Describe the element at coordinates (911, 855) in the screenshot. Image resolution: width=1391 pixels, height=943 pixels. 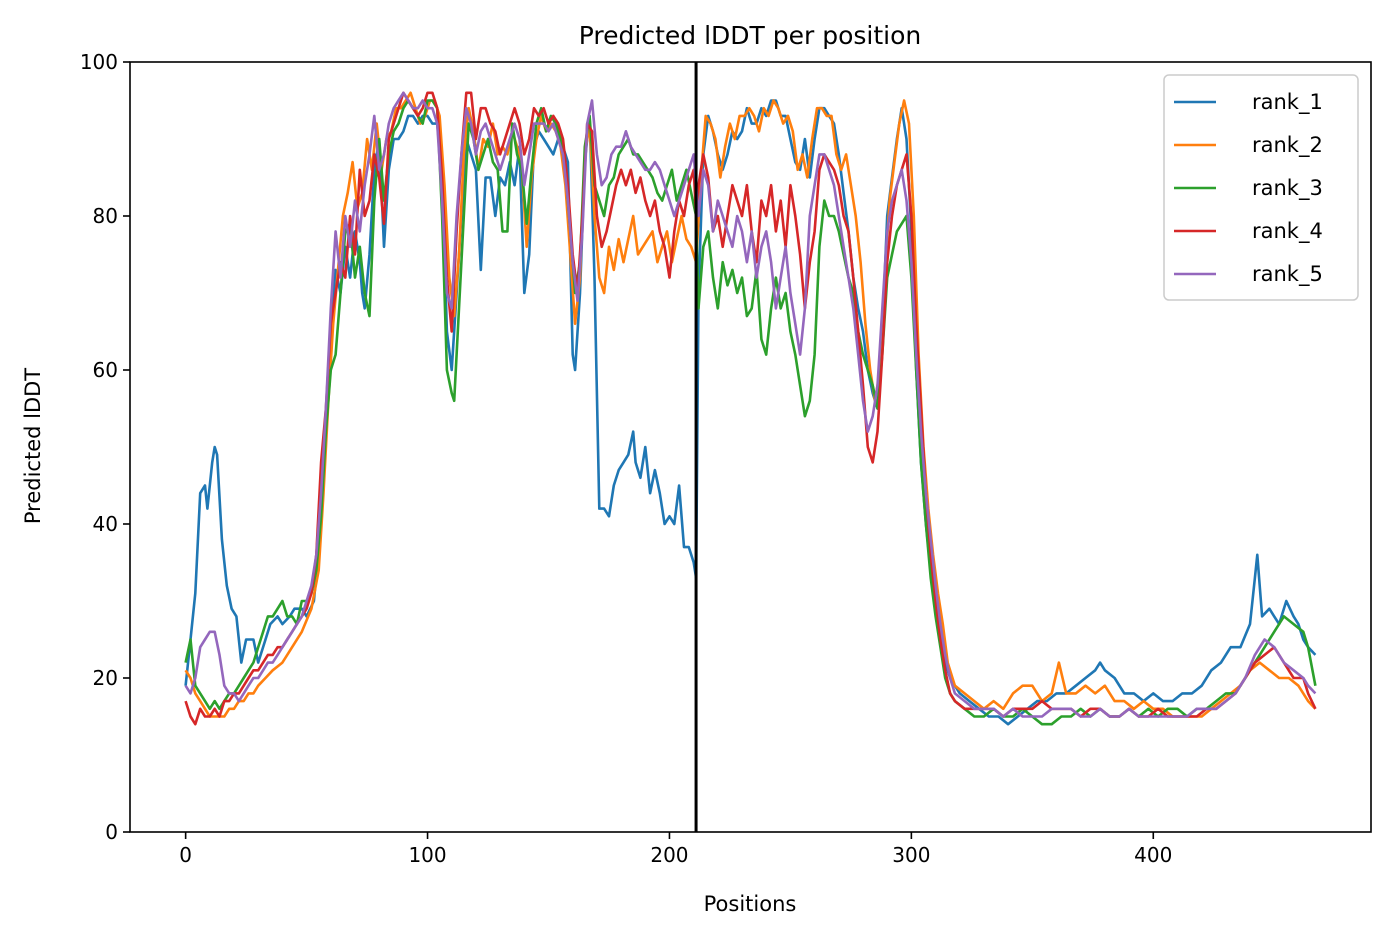
I see `x-tick-label: 300` at that location.